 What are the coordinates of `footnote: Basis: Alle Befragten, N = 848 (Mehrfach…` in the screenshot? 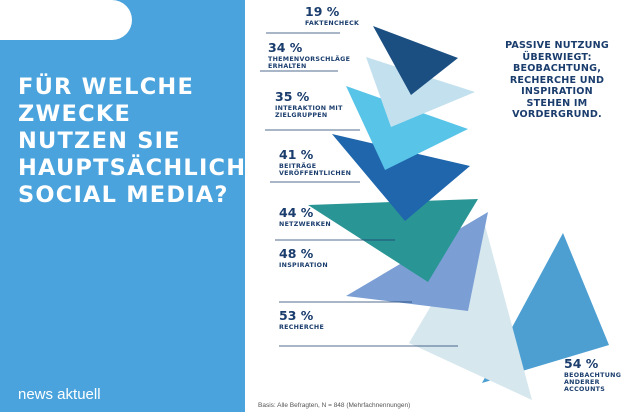 It's located at (334, 405).